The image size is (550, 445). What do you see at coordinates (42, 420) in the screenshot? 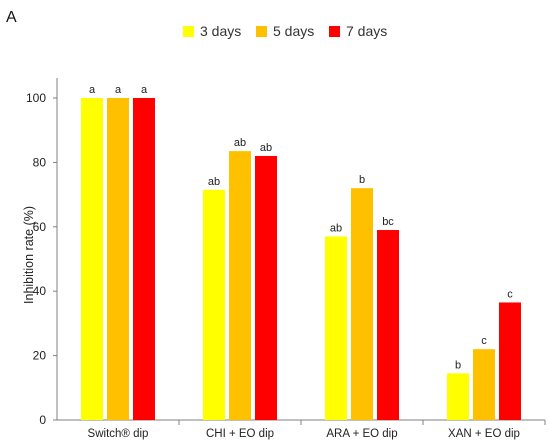
I see `y-tick-label: 0` at bounding box center [42, 420].